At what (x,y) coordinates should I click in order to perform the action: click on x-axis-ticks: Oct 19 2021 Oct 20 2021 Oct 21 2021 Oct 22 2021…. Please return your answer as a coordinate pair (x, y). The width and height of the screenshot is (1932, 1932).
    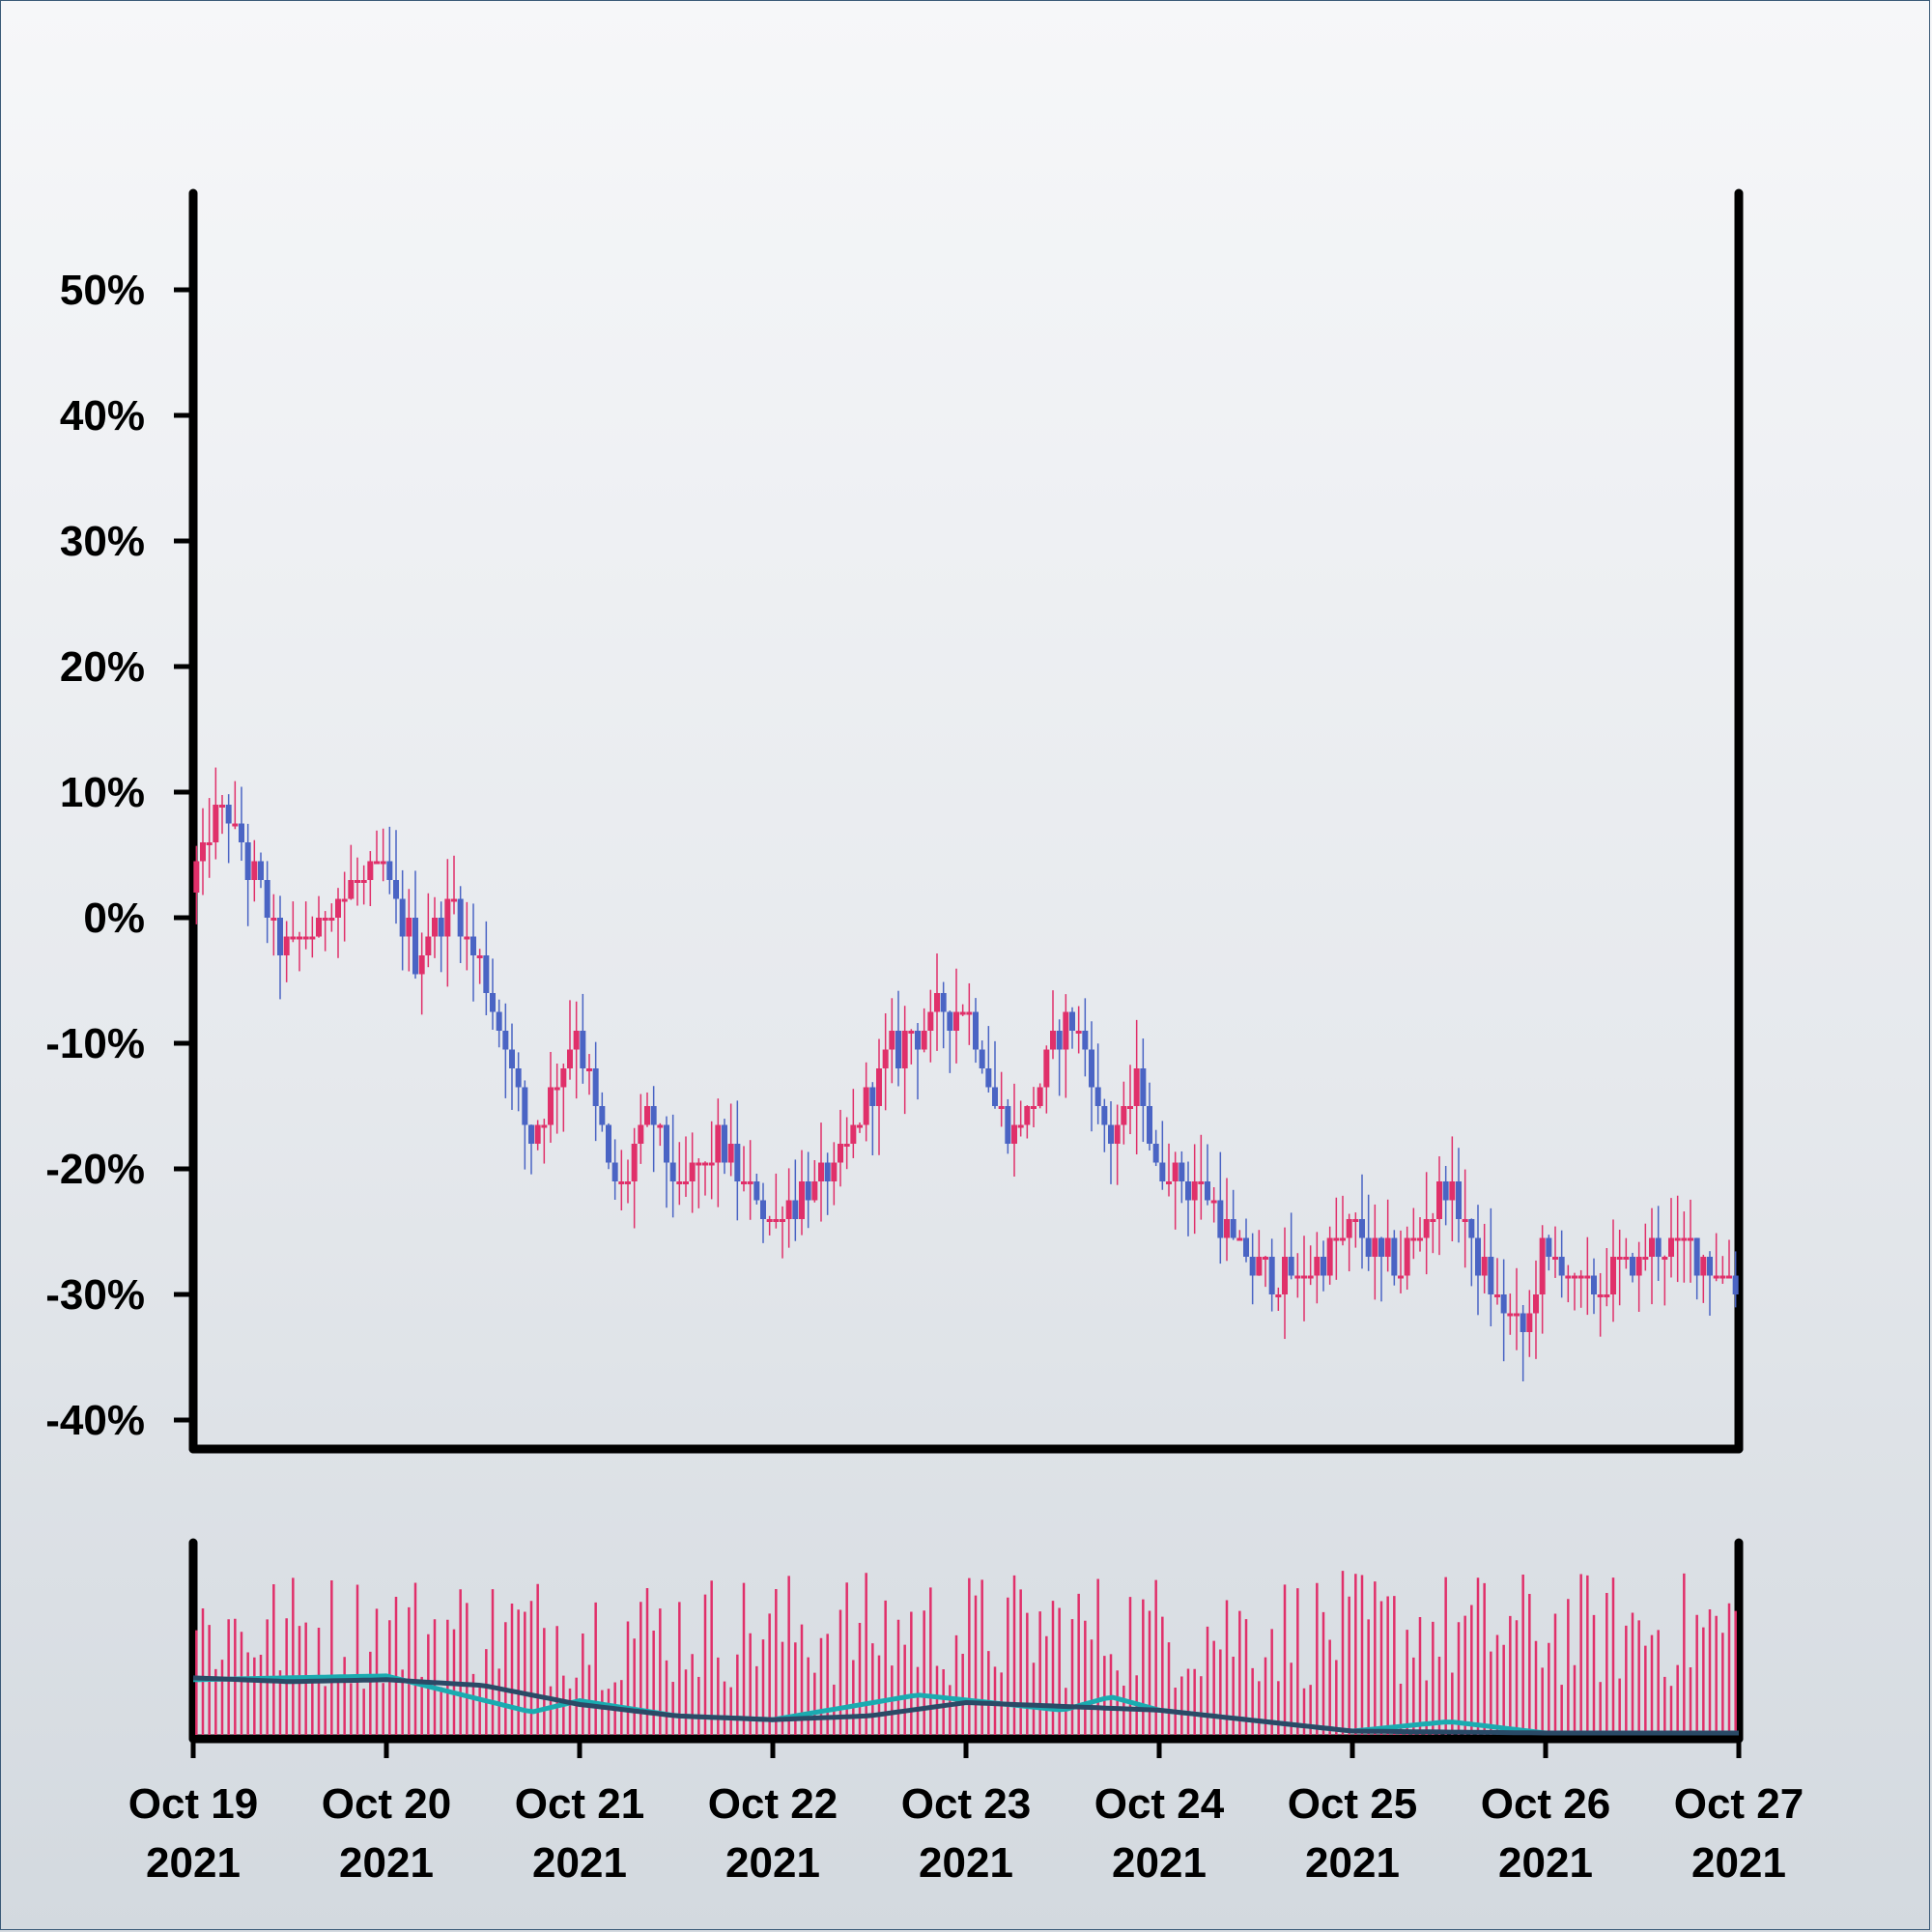
    Looking at the image, I should click on (966, 1813).